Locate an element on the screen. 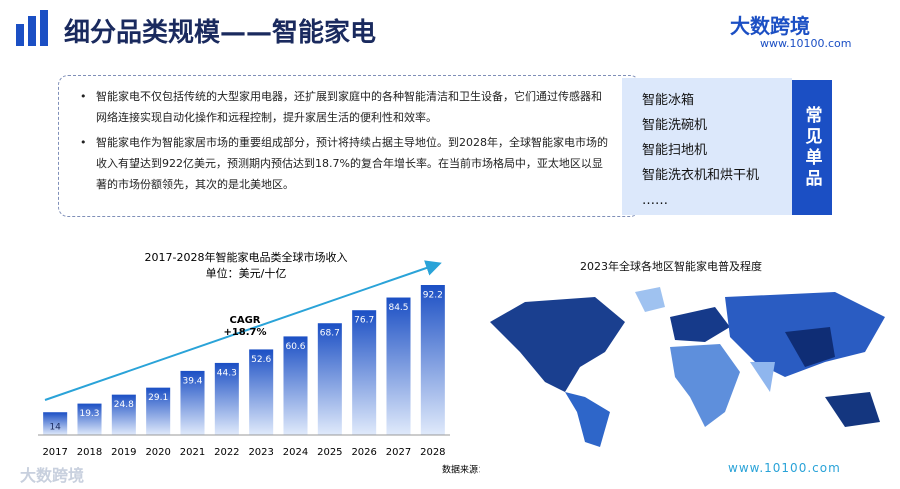 The height and width of the screenshot is (489, 900). product-panel is located at coordinates (707, 146).